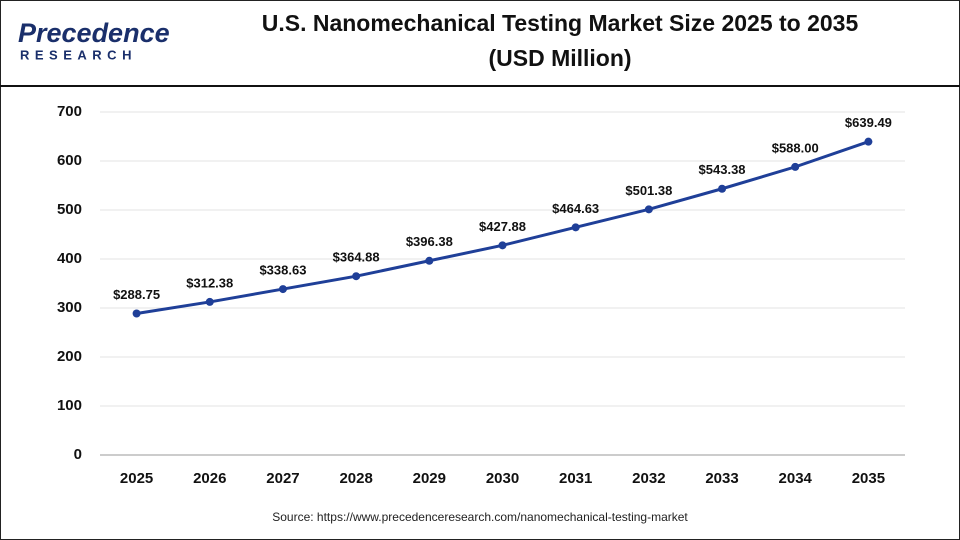 This screenshot has height=540, width=960. What do you see at coordinates (282, 270) in the screenshot?
I see `value-label: $338.63` at bounding box center [282, 270].